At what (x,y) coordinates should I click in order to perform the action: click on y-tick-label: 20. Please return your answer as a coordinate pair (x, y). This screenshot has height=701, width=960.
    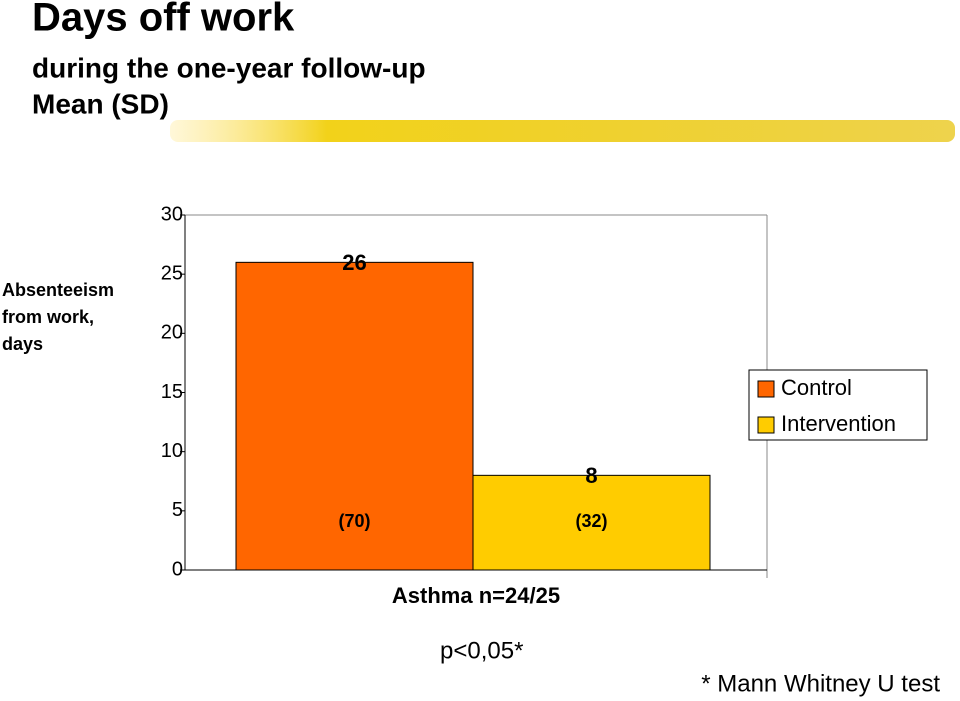
    Looking at the image, I should click on (172, 333).